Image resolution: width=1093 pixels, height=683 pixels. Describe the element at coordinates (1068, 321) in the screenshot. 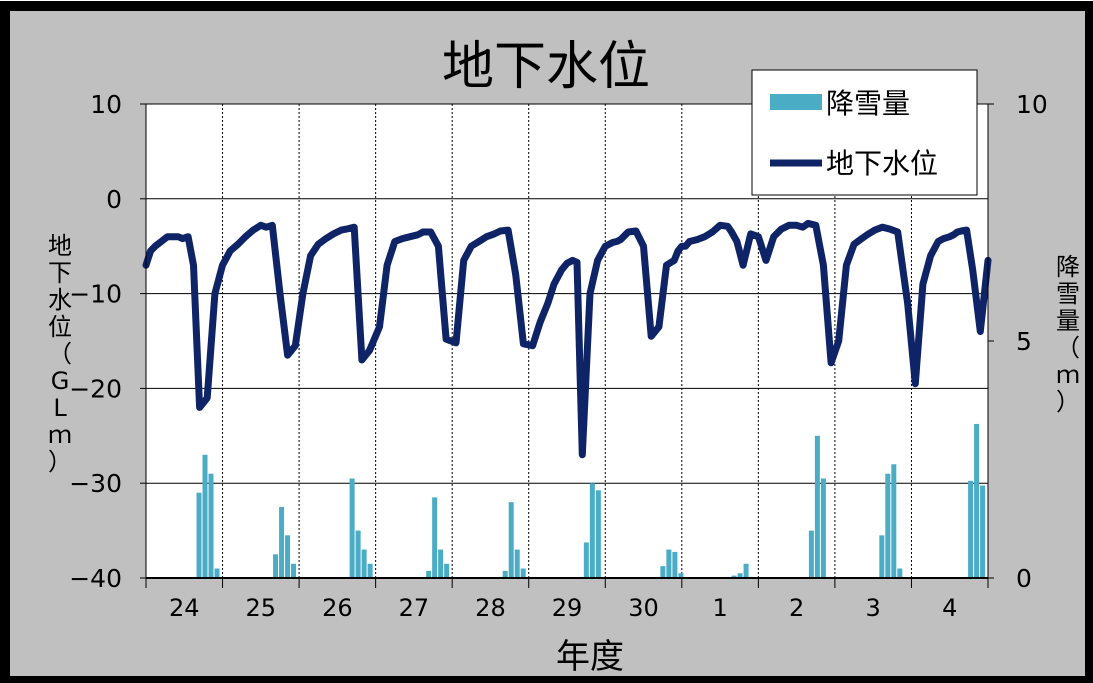

I see `y-right-title-char: 量` at that location.